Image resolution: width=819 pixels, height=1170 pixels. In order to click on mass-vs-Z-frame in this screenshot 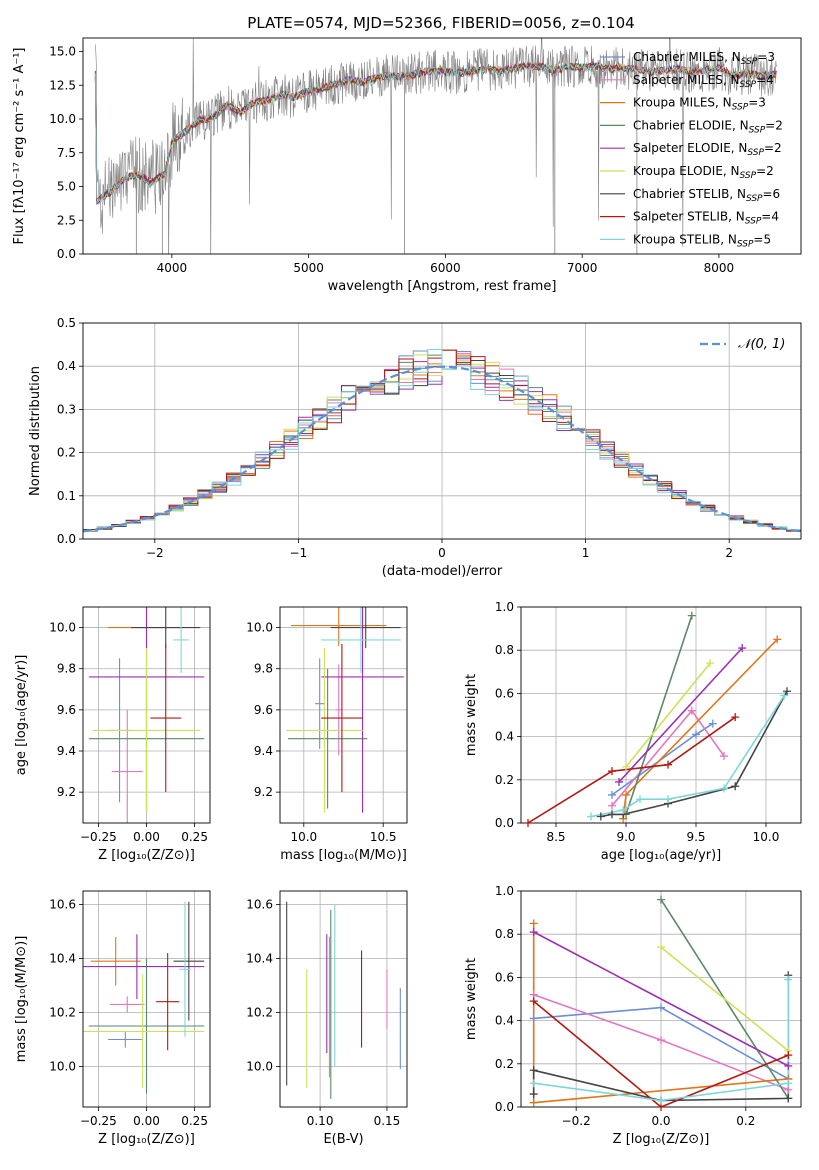, I will do `click(146, 999)`.